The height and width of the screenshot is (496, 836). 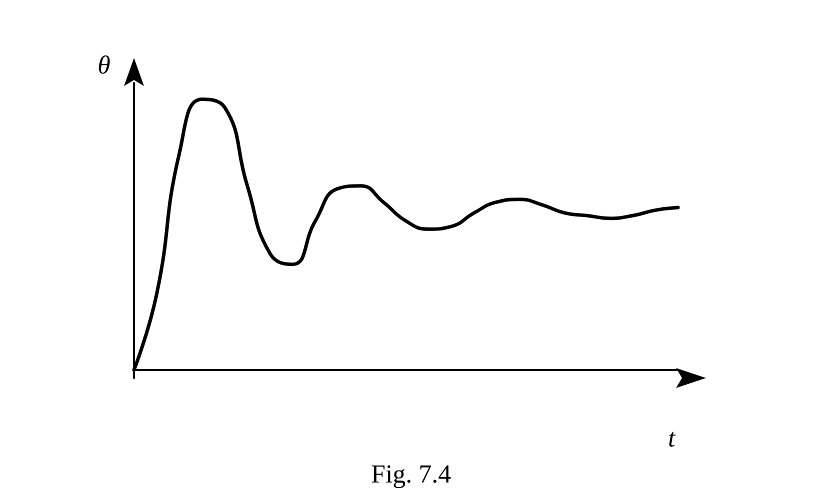 I want to click on x-axis-title: t, so click(x=672, y=437).